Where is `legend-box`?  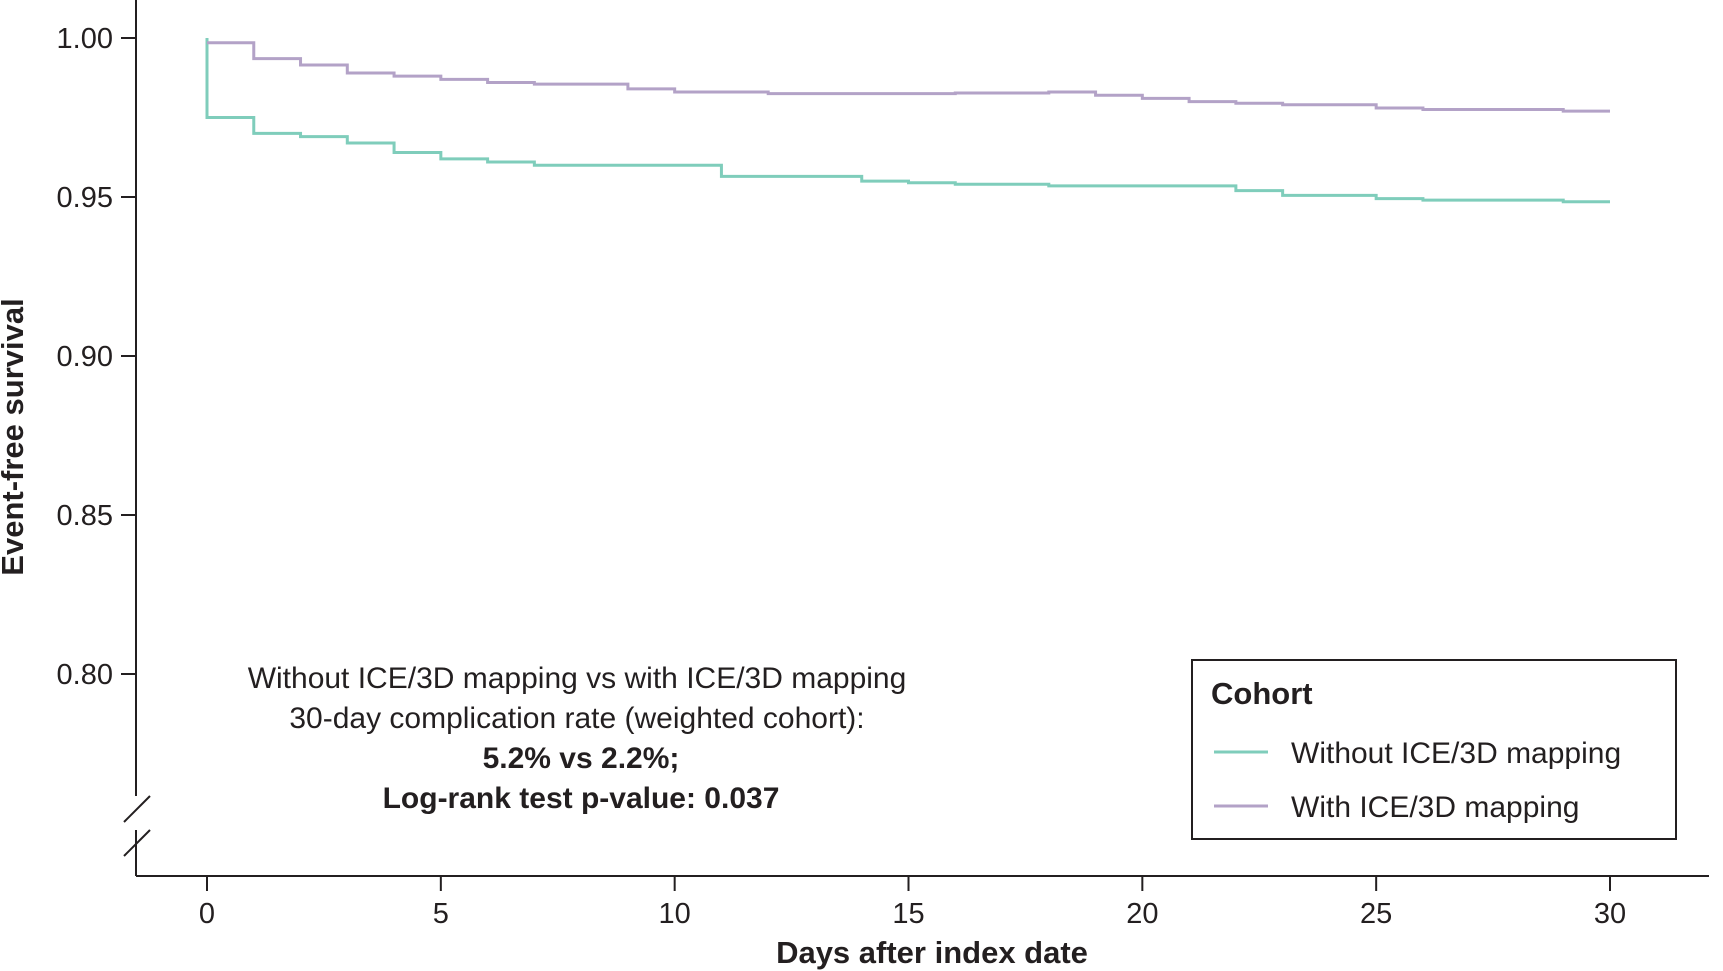
legend-box is located at coordinates (1434, 749).